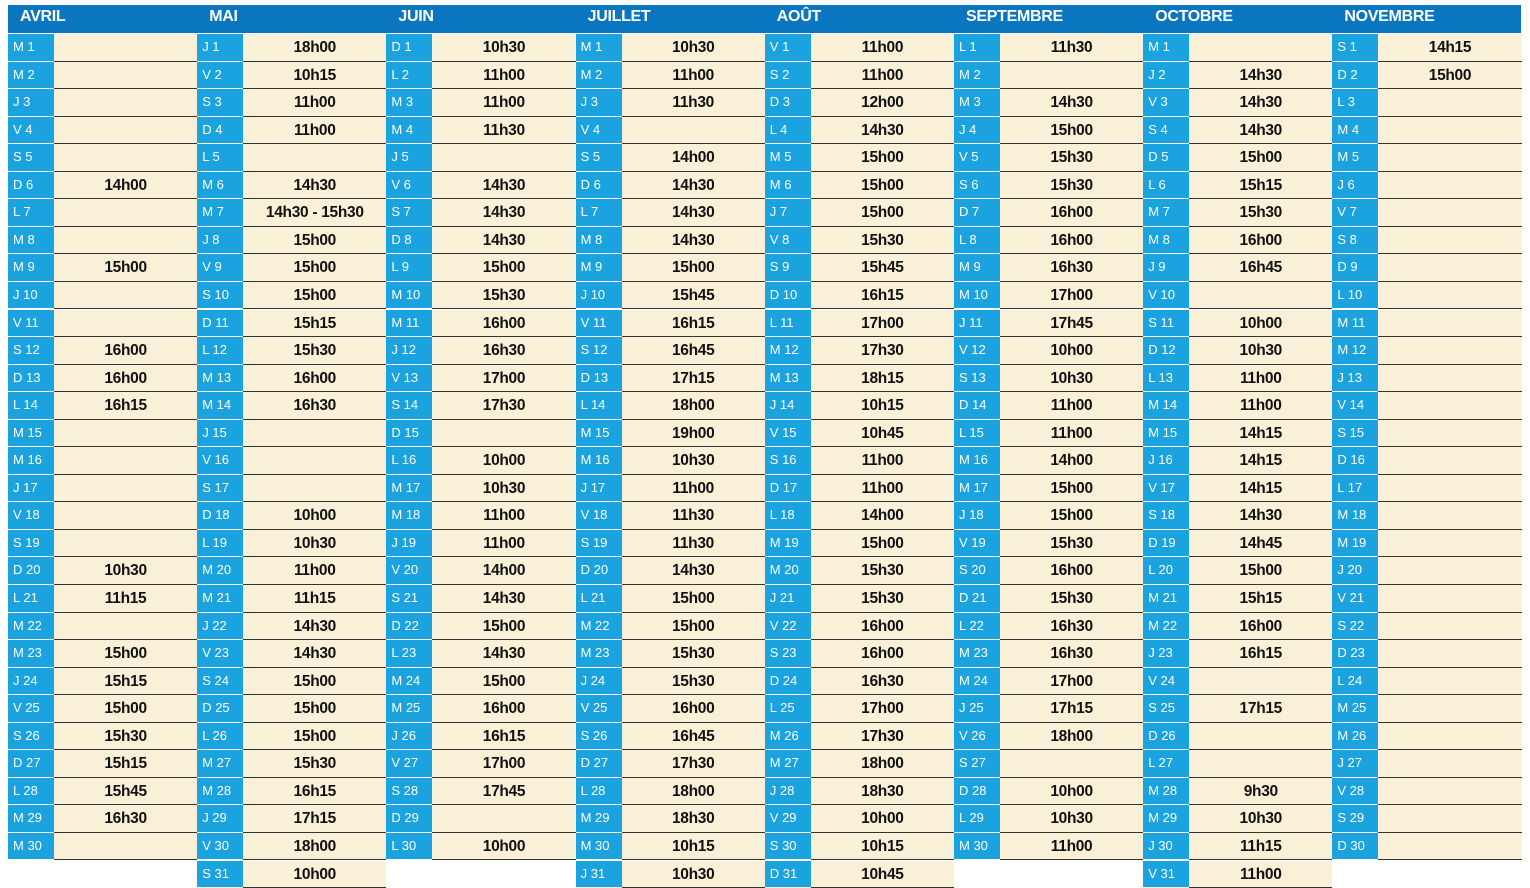  What do you see at coordinates (599, 406) in the screenshot?
I see `day-label: L 14` at bounding box center [599, 406].